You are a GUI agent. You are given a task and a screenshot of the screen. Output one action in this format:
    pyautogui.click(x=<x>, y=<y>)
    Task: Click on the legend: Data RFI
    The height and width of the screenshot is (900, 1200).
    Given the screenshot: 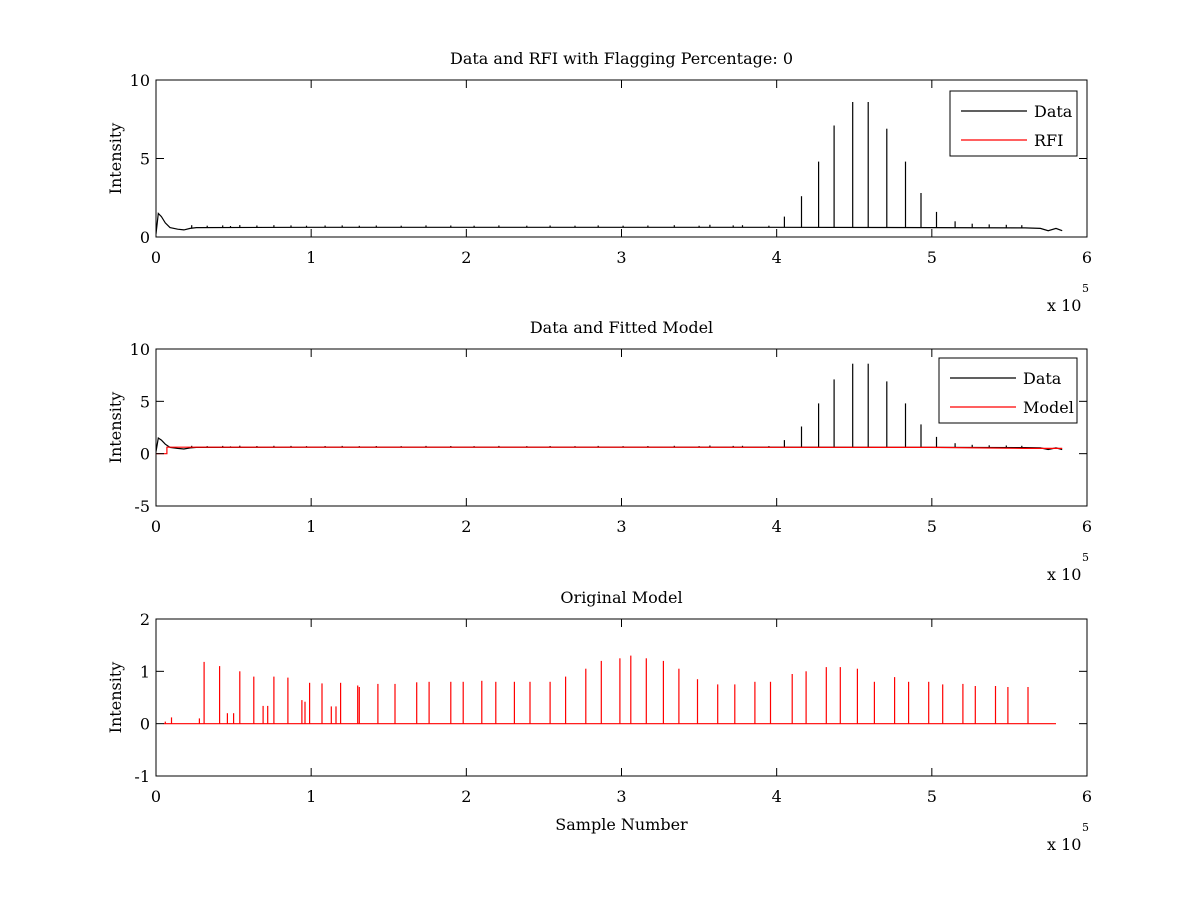 What is the action you would take?
    pyautogui.click(x=1013, y=123)
    